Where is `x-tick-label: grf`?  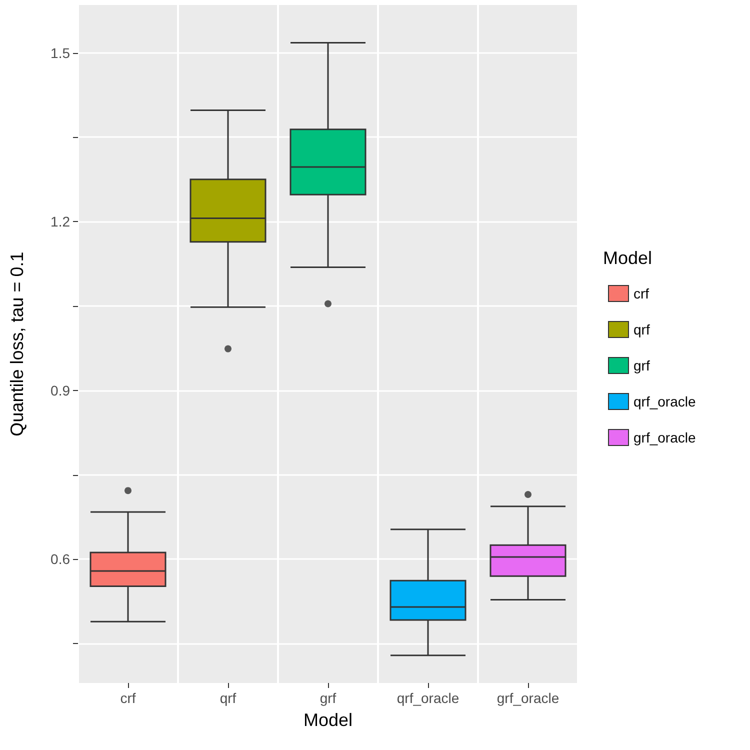 x-tick-label: grf is located at coordinates (328, 698).